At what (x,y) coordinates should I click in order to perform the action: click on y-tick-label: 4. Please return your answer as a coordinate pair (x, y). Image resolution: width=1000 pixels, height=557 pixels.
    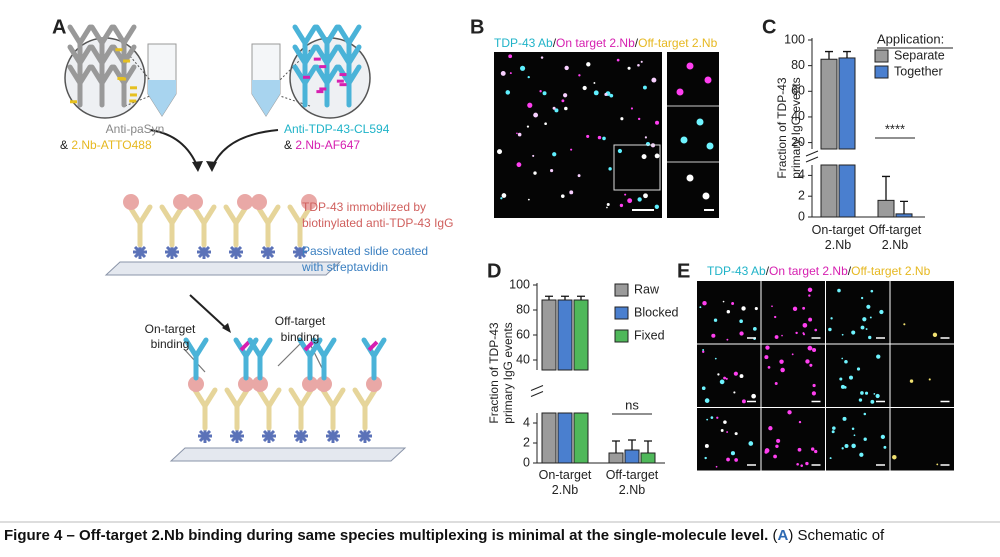
    Looking at the image, I should click on (526, 422).